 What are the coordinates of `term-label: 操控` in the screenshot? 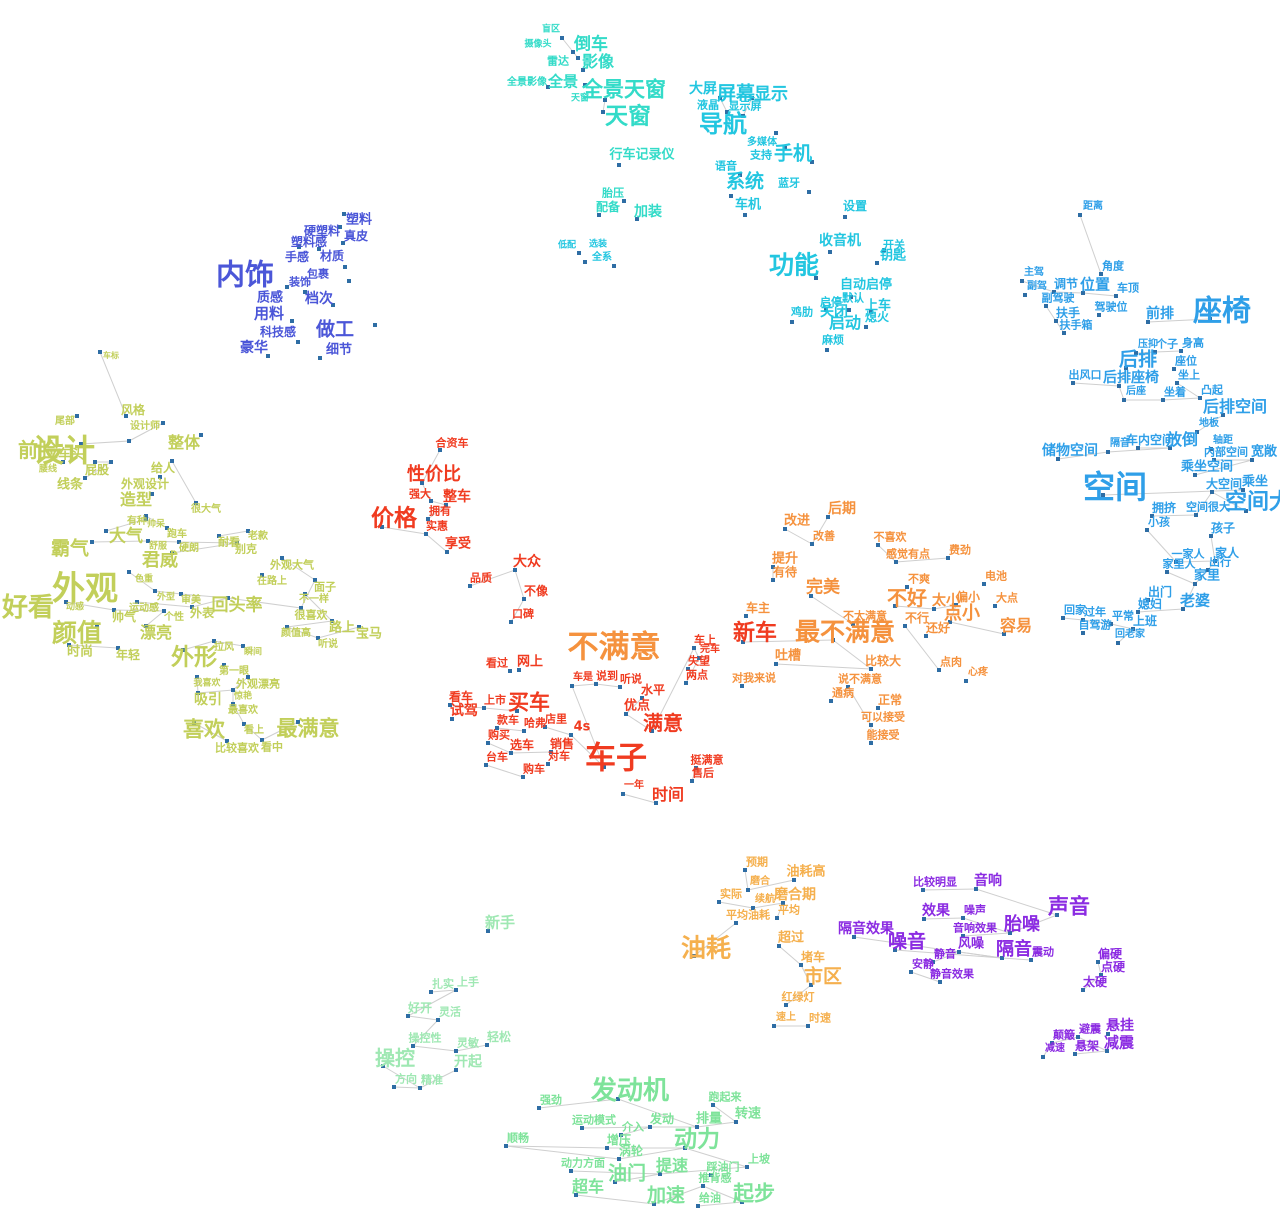 It's located at (395, 1058).